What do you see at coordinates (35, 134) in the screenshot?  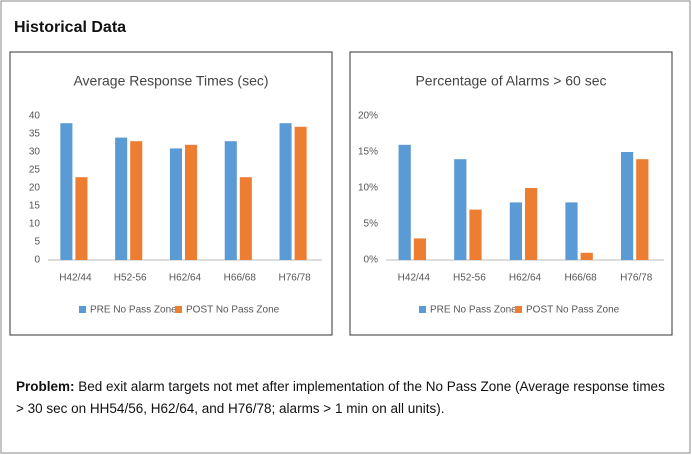 I see `y-tick-label: 35` at bounding box center [35, 134].